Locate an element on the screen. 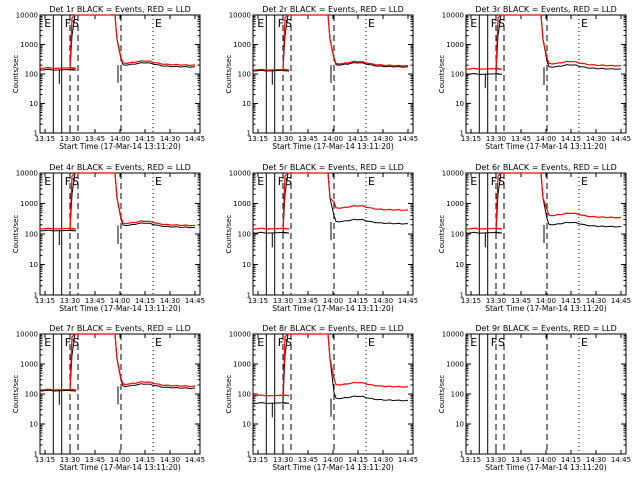  panel-title: Det 2r BLACK = Events, RED = LLD is located at coordinates (333, 9).